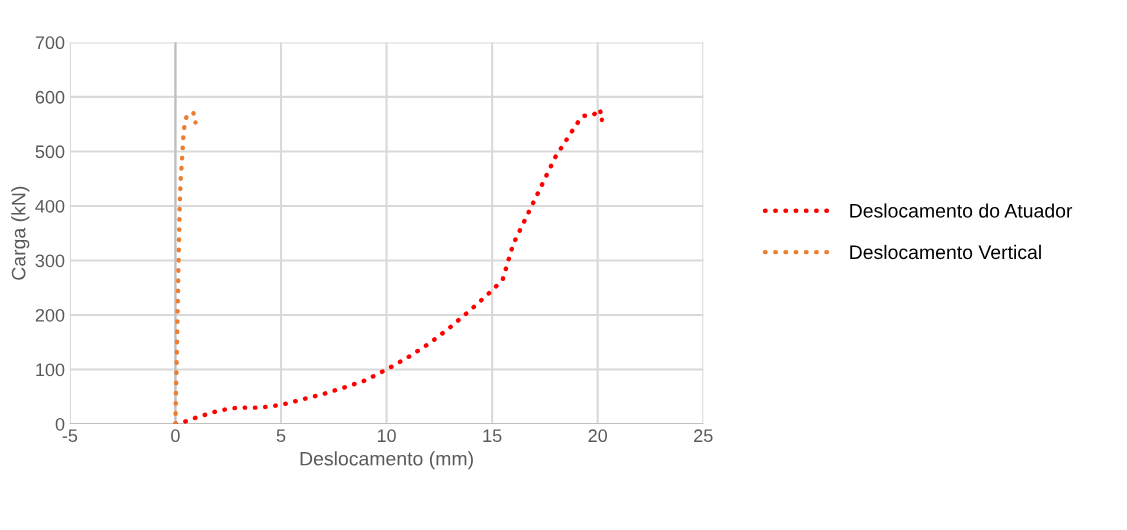 This screenshot has width=1127, height=530. I want to click on x-tick-label: 20, so click(598, 436).